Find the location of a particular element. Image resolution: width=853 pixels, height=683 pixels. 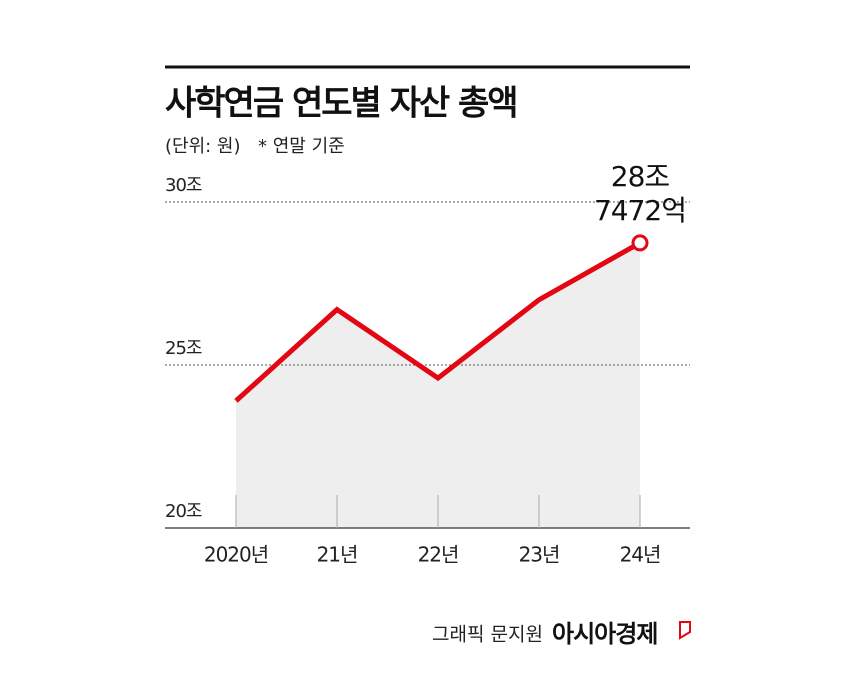

logo-mark is located at coordinates (685, 630).